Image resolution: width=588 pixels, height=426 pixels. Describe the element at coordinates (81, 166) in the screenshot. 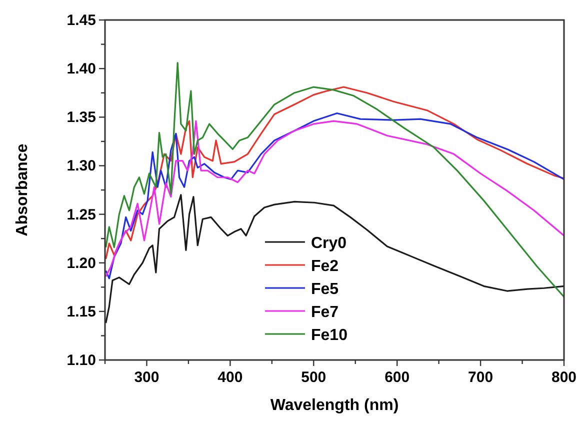

I see `y-tick-label: 1.30` at that location.